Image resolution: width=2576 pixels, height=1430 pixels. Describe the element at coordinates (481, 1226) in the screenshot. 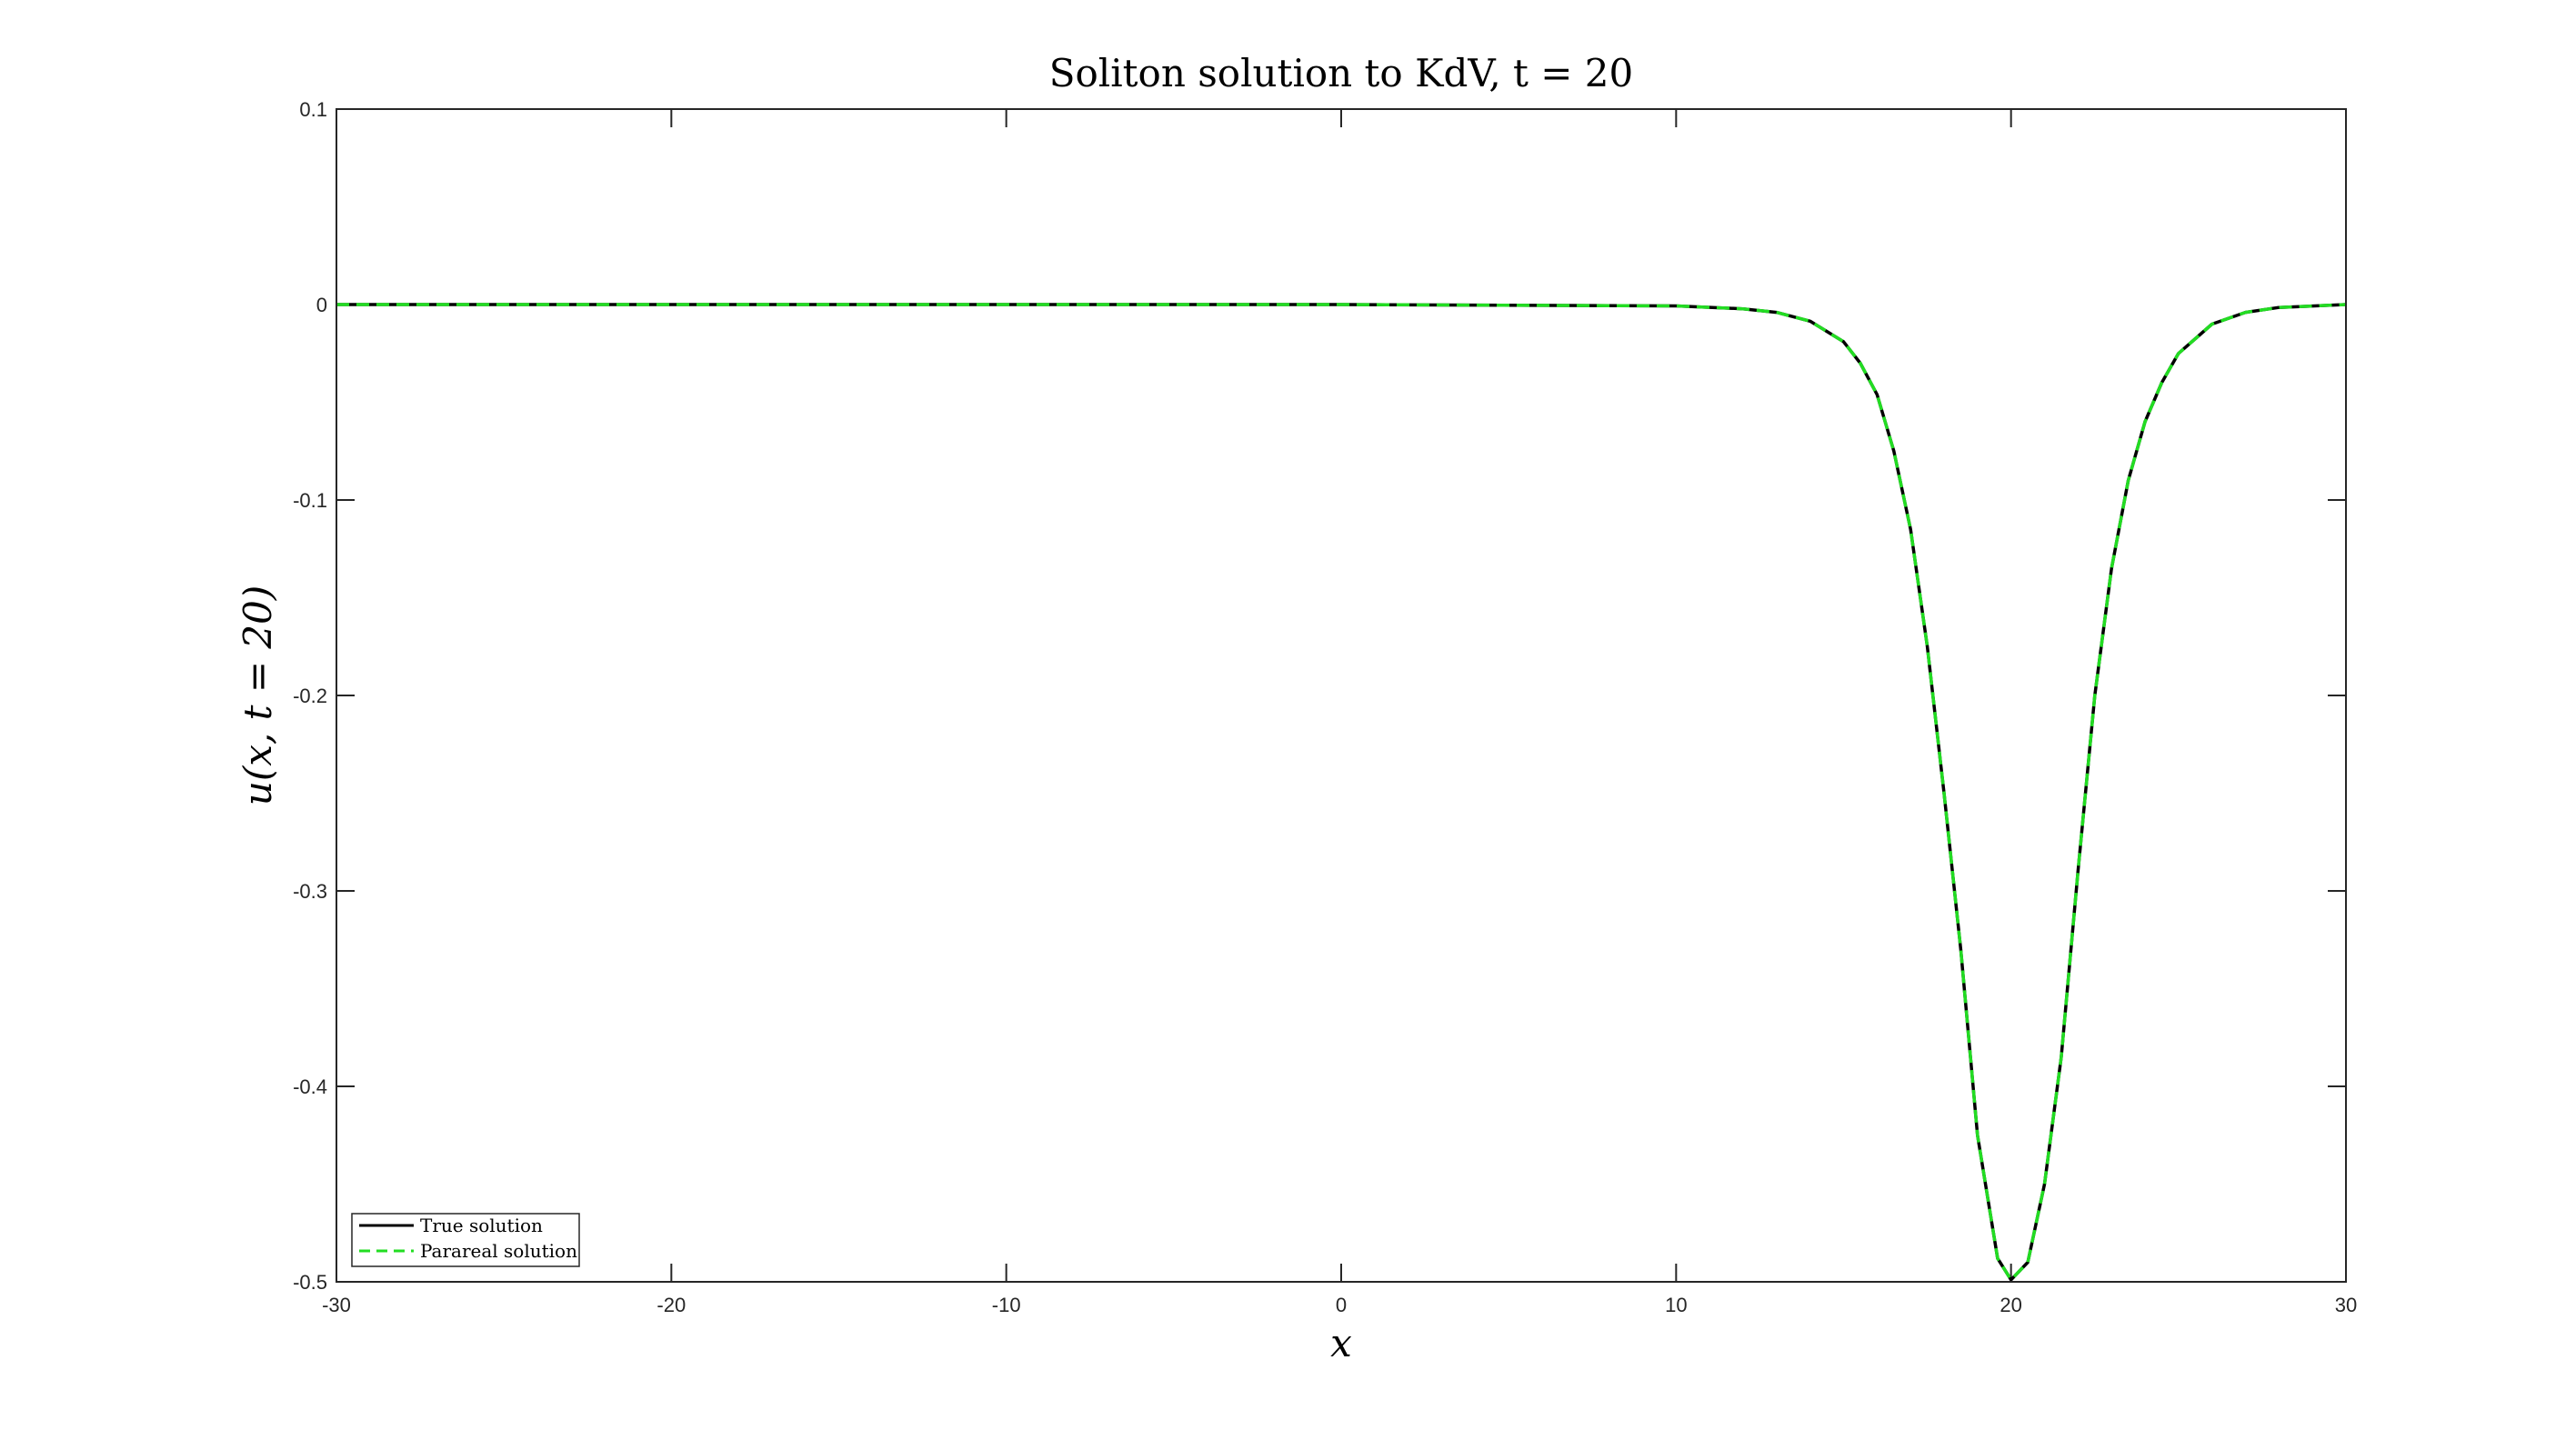

I see `legend-label-true: True solution` at that location.